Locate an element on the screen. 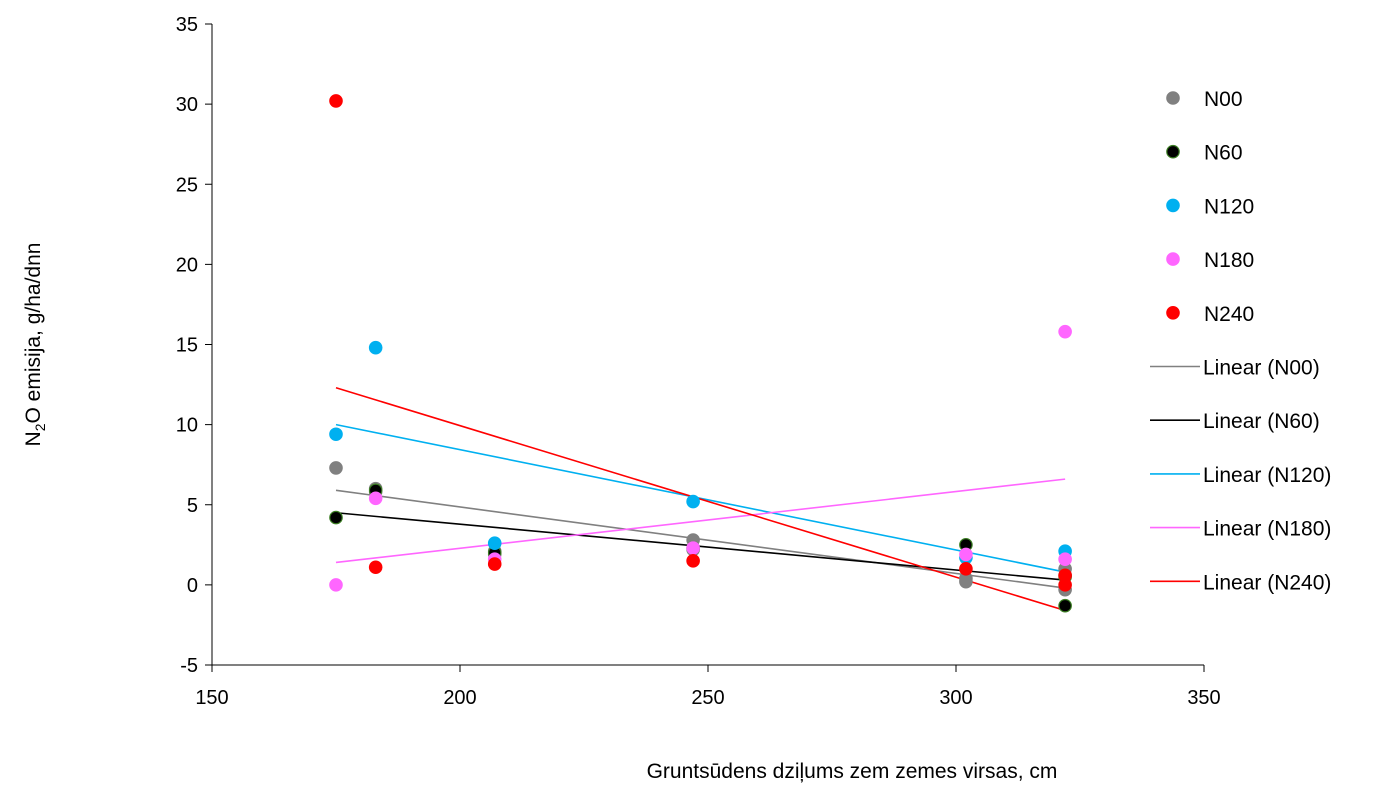 The width and height of the screenshot is (1385, 786). legend-label-n180: N180 is located at coordinates (1229, 260).